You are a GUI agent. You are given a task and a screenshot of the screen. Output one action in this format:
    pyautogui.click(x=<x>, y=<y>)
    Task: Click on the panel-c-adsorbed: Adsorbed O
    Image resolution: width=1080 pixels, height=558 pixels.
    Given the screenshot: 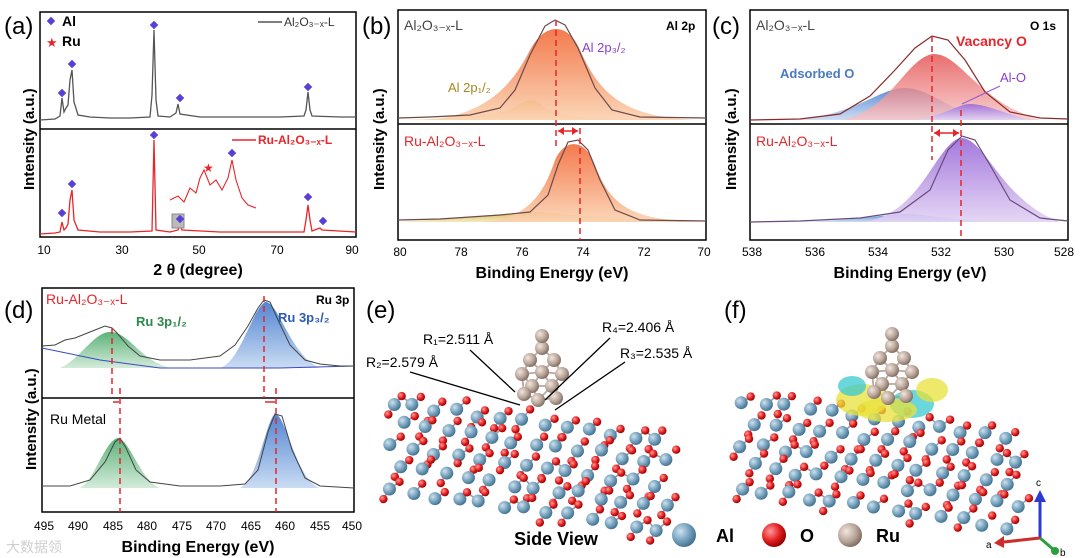 What is the action you would take?
    pyautogui.click(x=817, y=73)
    